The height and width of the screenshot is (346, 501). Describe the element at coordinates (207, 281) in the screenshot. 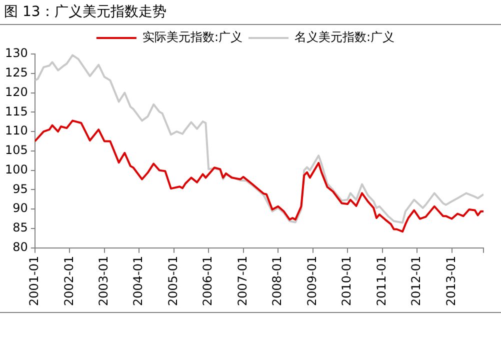

I see `x-tick-label: 2006-01` at that location.